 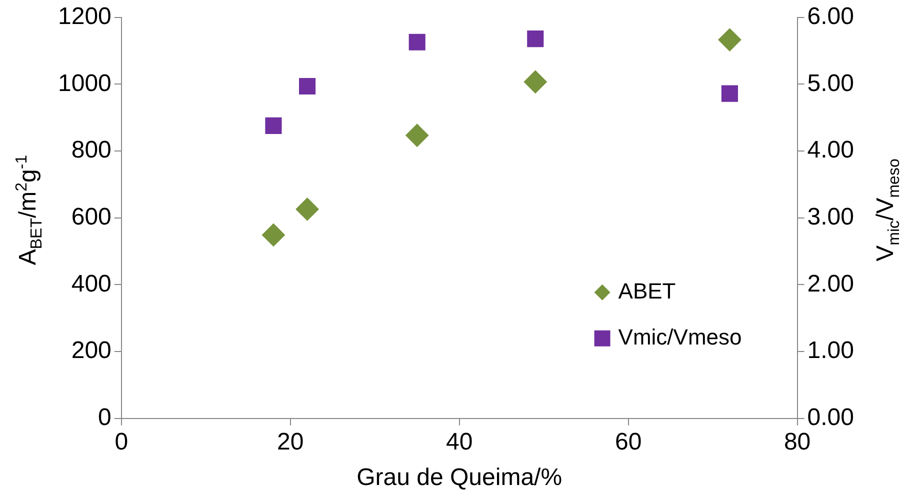 I want to click on x-tick-label: 60, so click(x=628, y=442).